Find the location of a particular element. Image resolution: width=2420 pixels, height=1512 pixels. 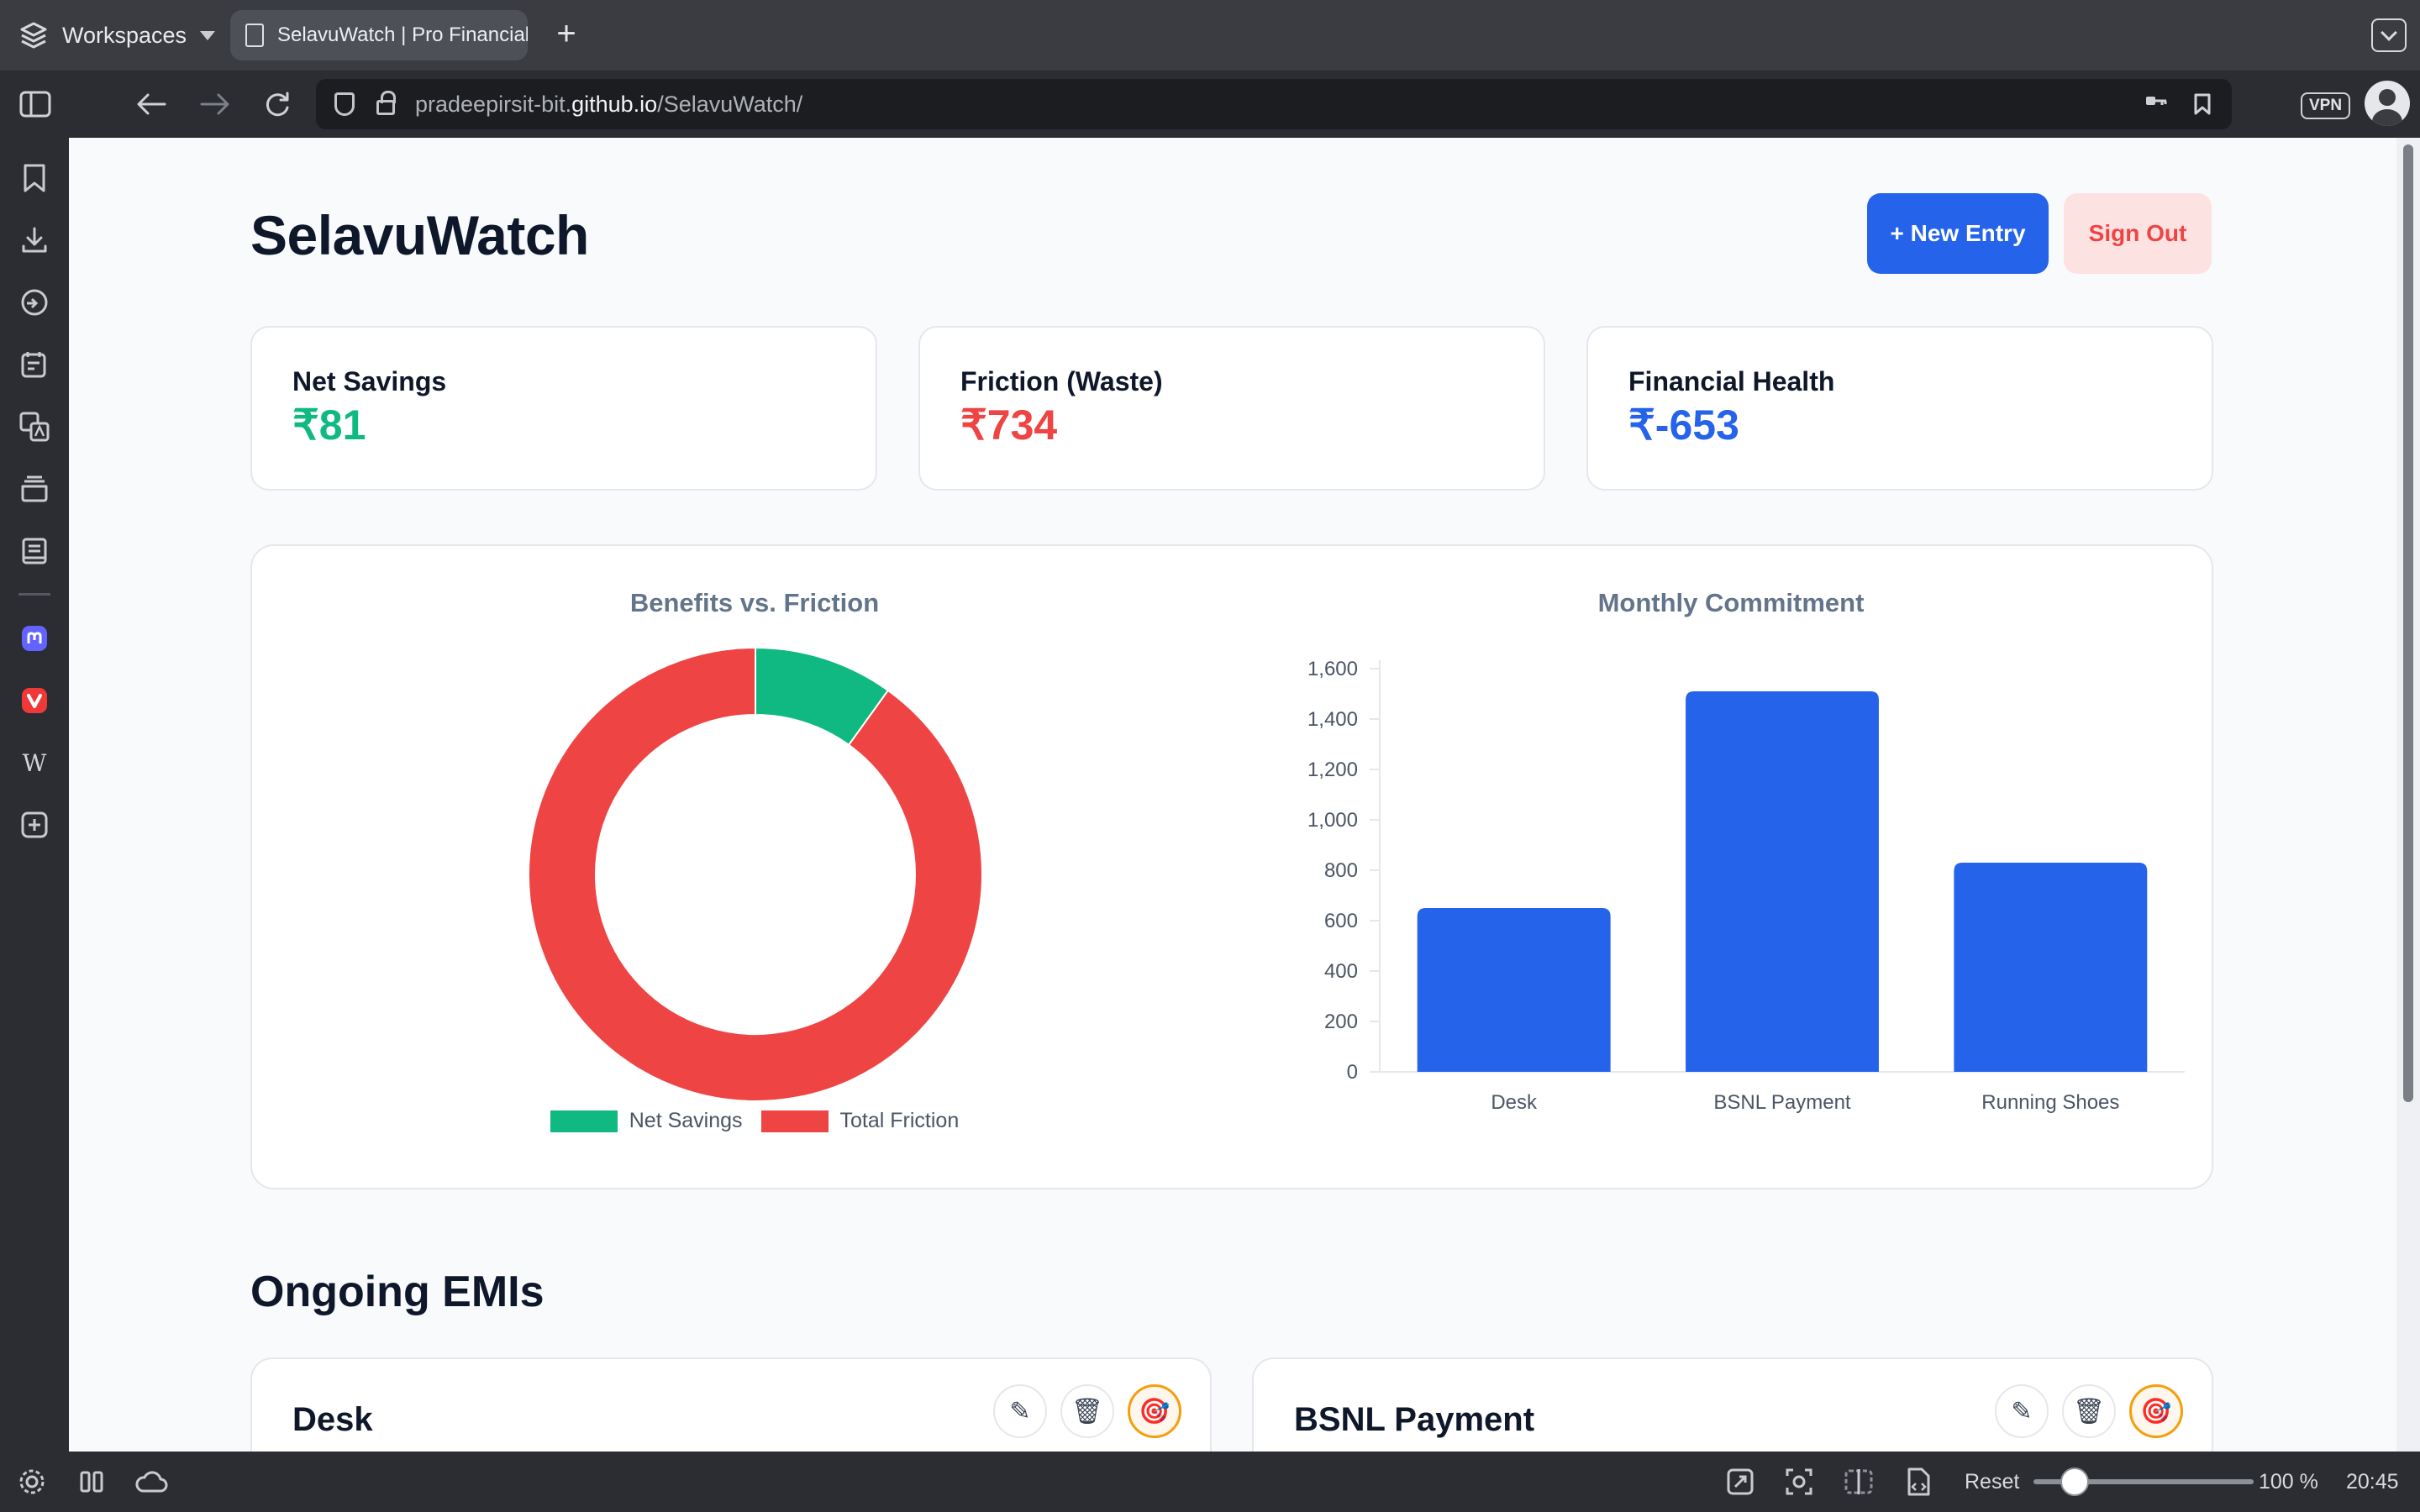

app-title: SelavuWatch is located at coordinates (420, 235).